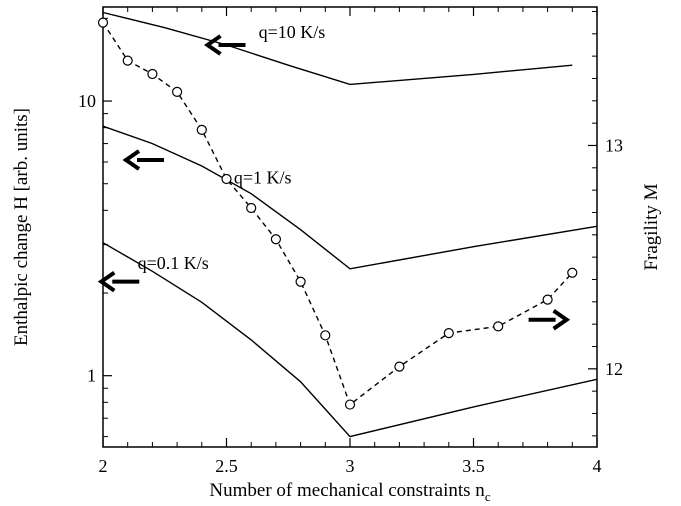 This screenshot has width=681, height=506. Describe the element at coordinates (103, 466) in the screenshot. I see `x-tick-label: 2` at that location.